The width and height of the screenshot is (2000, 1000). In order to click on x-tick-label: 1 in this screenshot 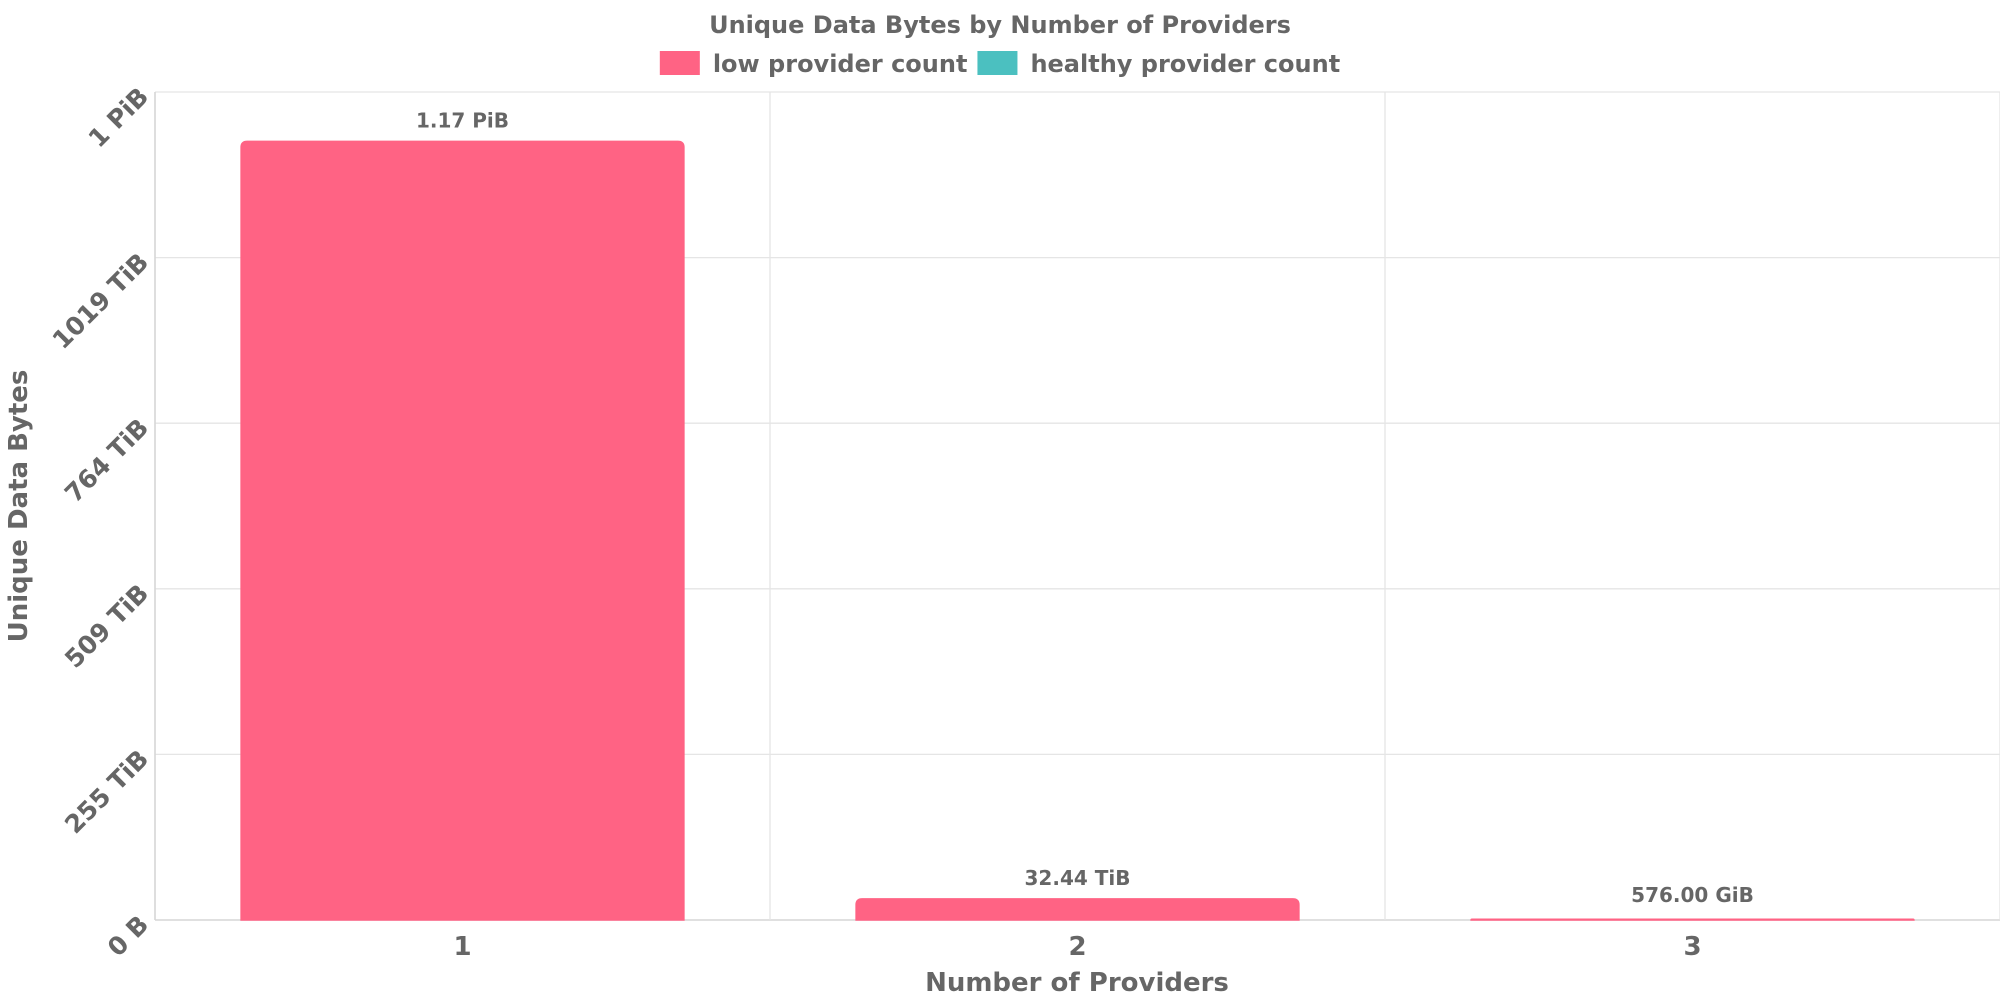, I will do `click(462, 947)`.